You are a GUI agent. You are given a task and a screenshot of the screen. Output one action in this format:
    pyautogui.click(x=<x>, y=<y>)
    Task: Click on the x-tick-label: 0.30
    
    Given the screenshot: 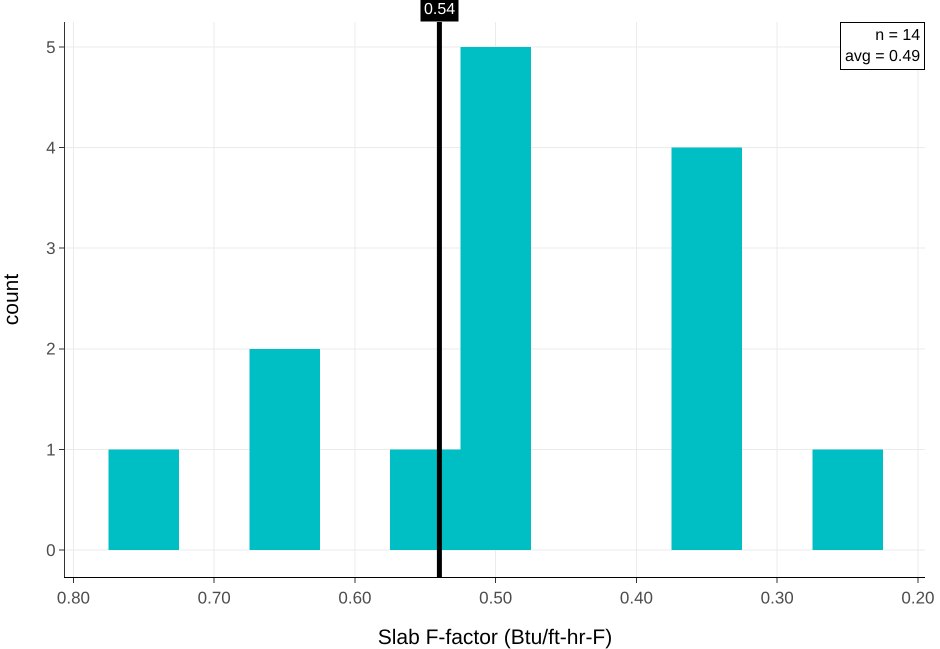 What is the action you would take?
    pyautogui.click(x=777, y=598)
    